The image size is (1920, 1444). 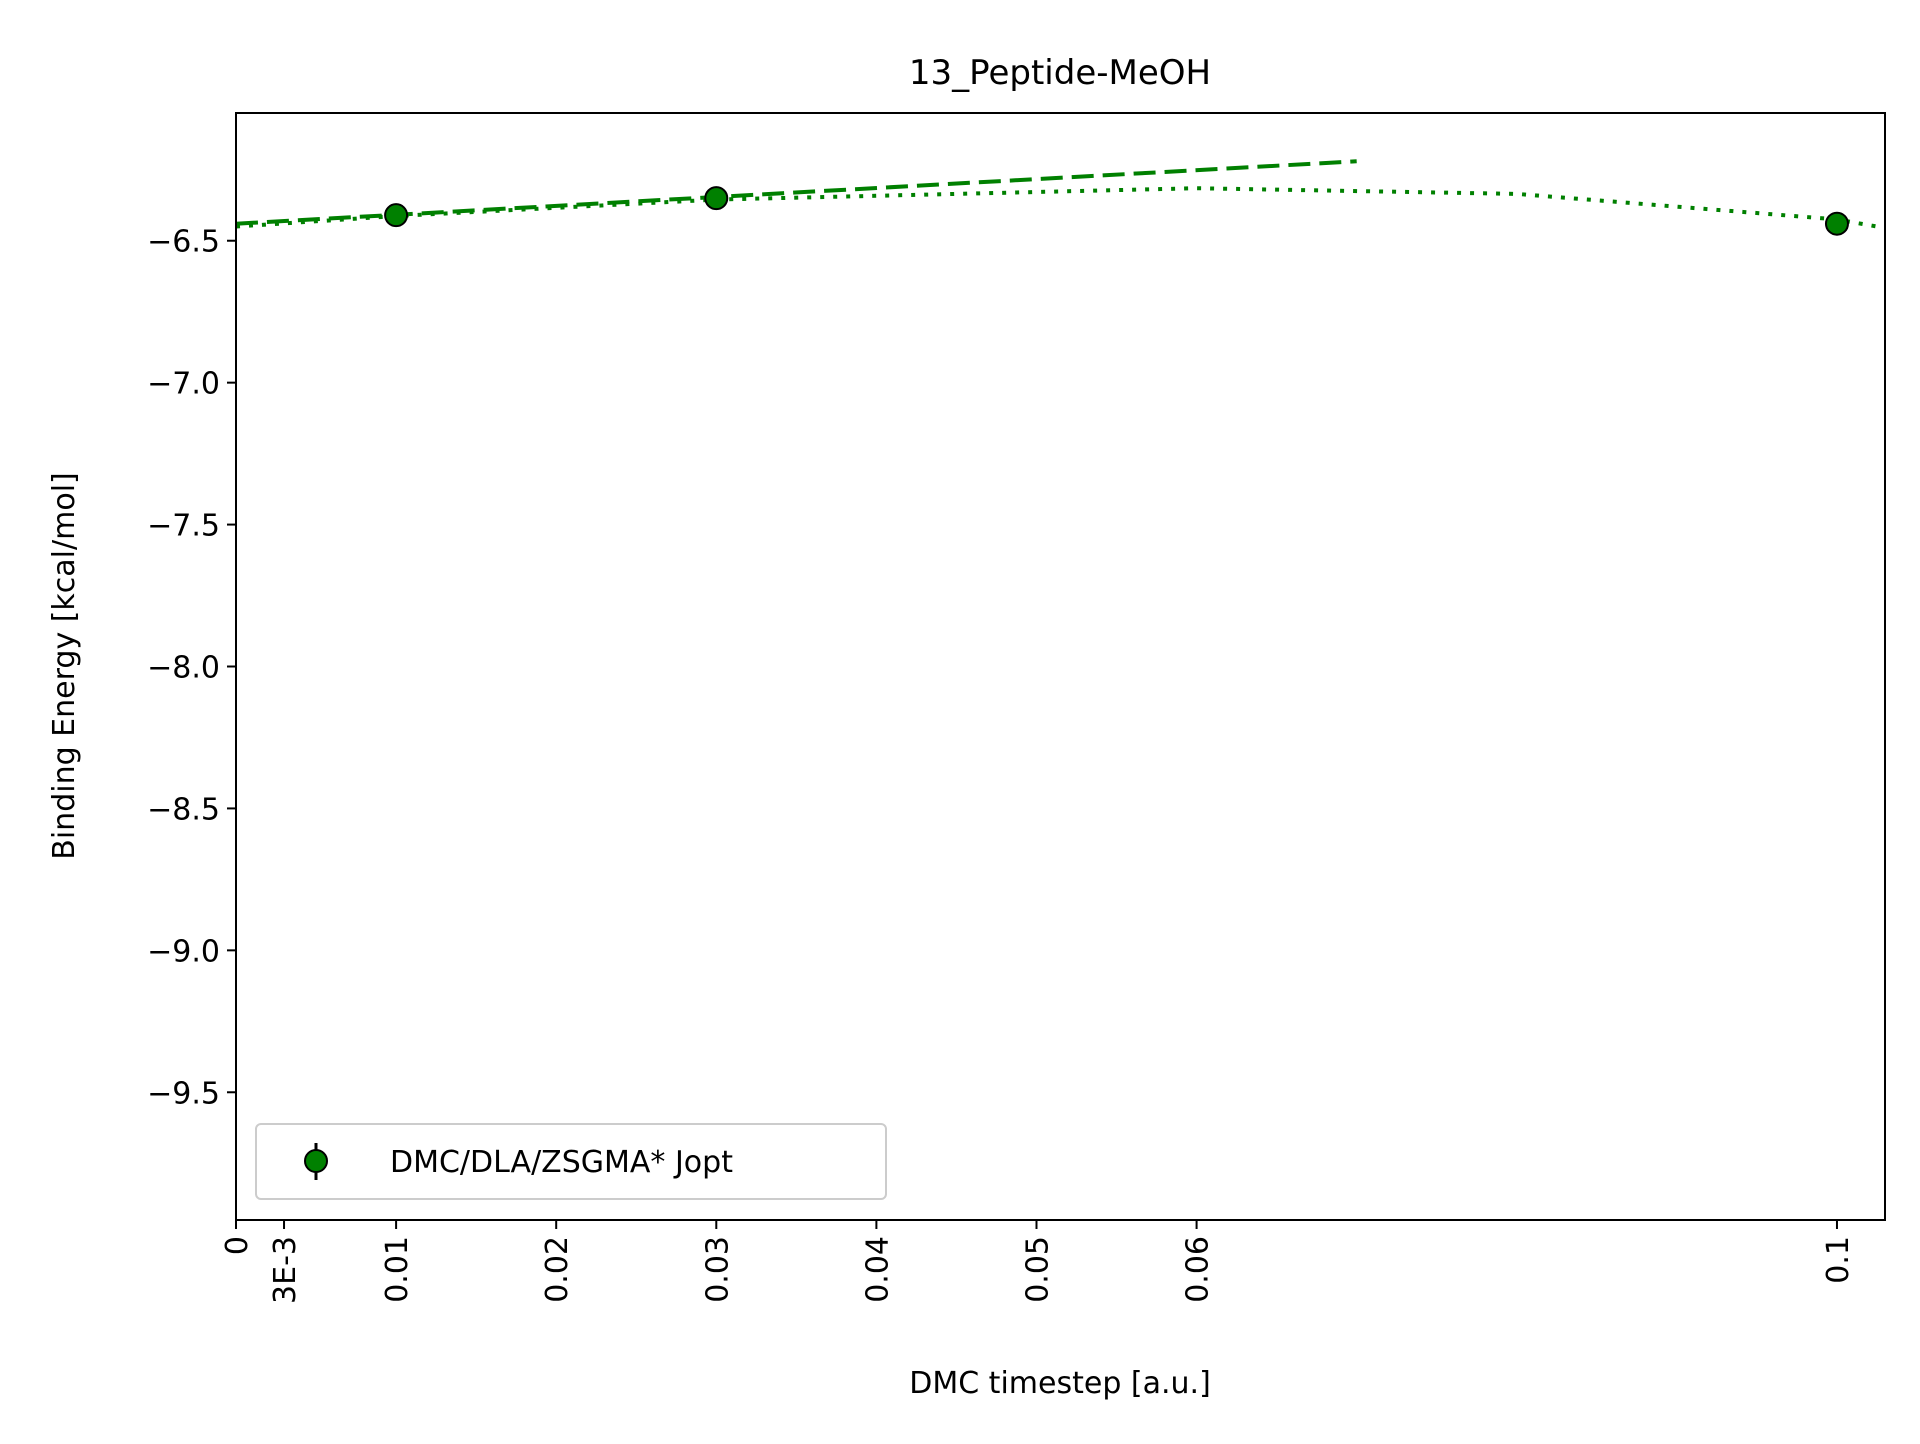 What do you see at coordinates (316, 1161) in the screenshot?
I see `legend-marker` at bounding box center [316, 1161].